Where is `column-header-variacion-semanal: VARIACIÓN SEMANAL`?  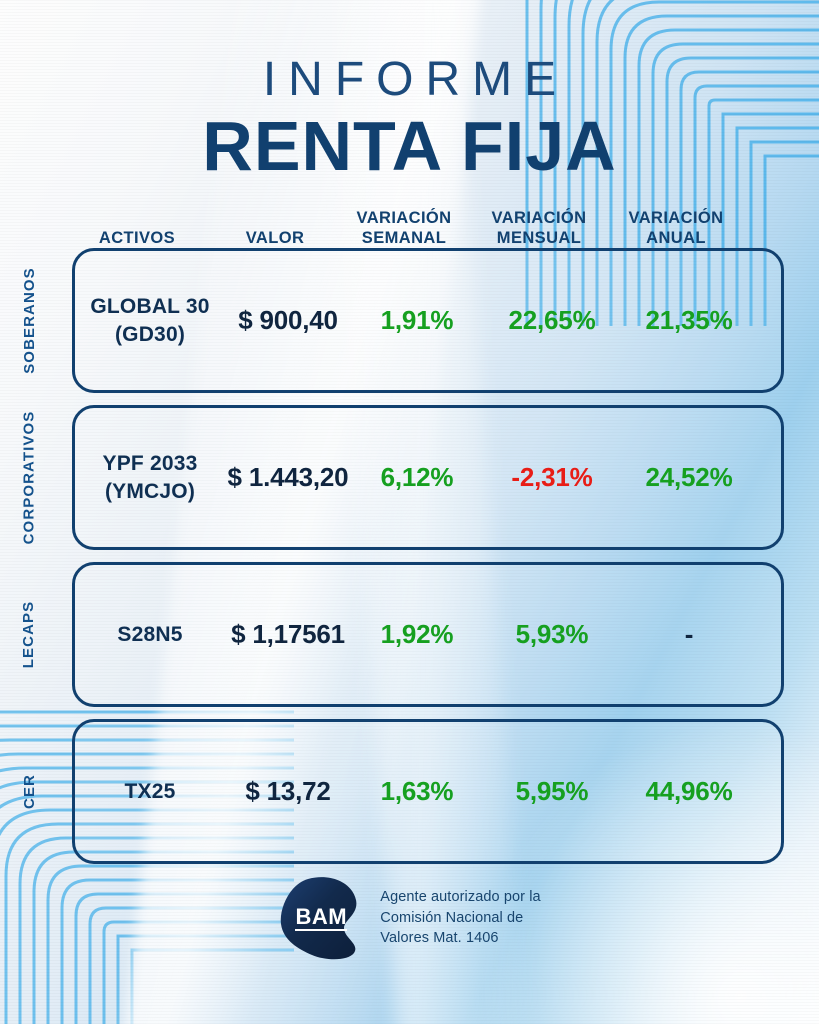 column-header-variacion-semanal: VARIACIÓN SEMANAL is located at coordinates (404, 228).